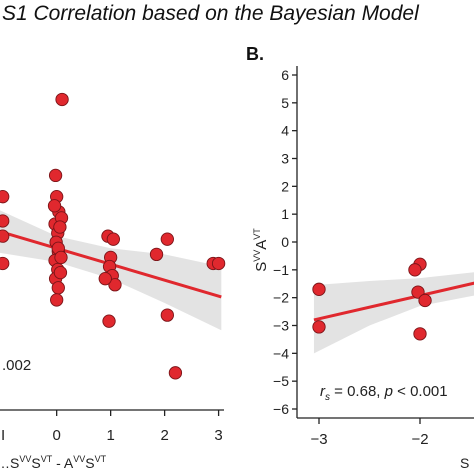 The height and width of the screenshot is (474, 474). Describe the element at coordinates (281, 353) in the screenshot. I see `panel-b-y-tick-label: −4` at that location.